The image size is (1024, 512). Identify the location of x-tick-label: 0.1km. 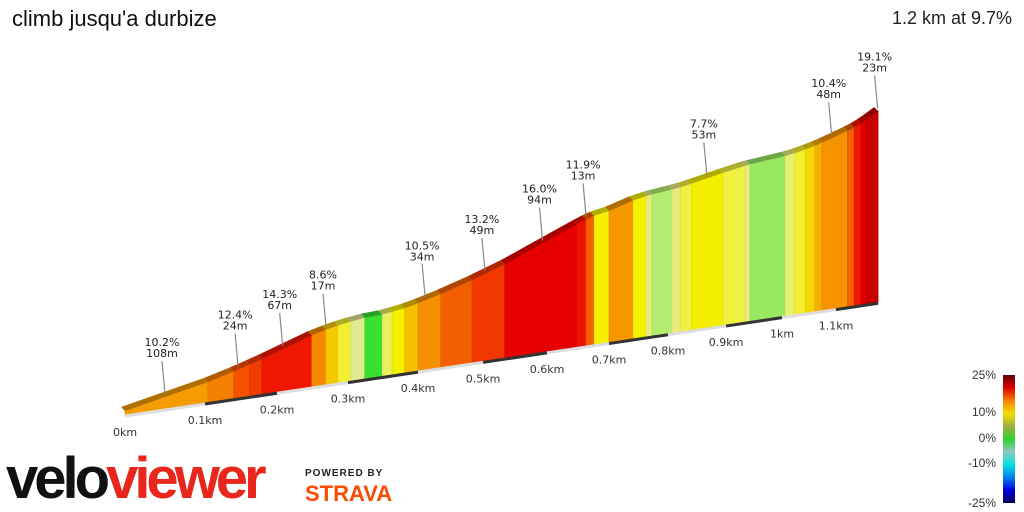
(205, 420).